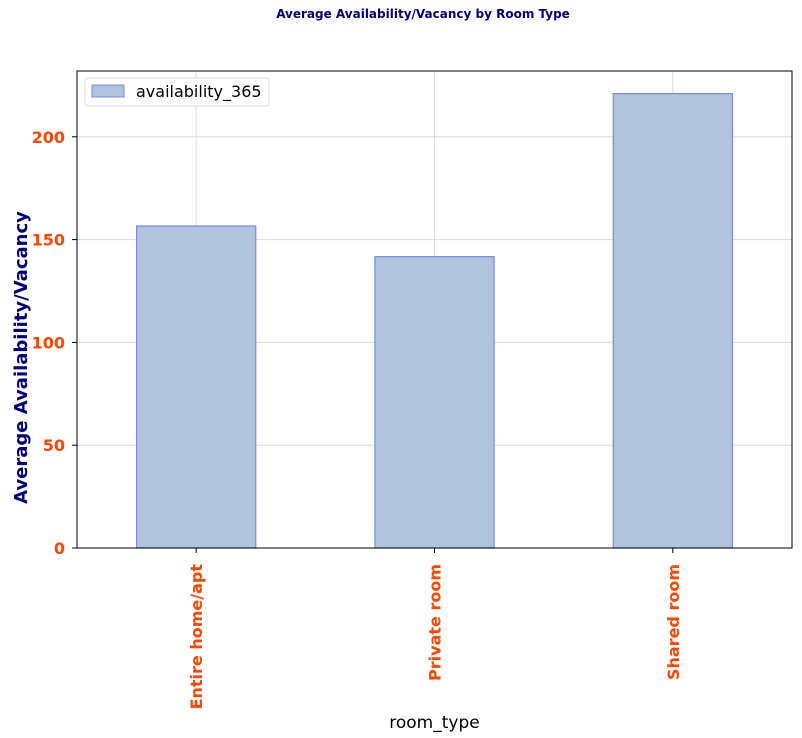 The height and width of the screenshot is (738, 802). What do you see at coordinates (54, 445) in the screenshot?
I see `y-tick-label-1: 50` at bounding box center [54, 445].